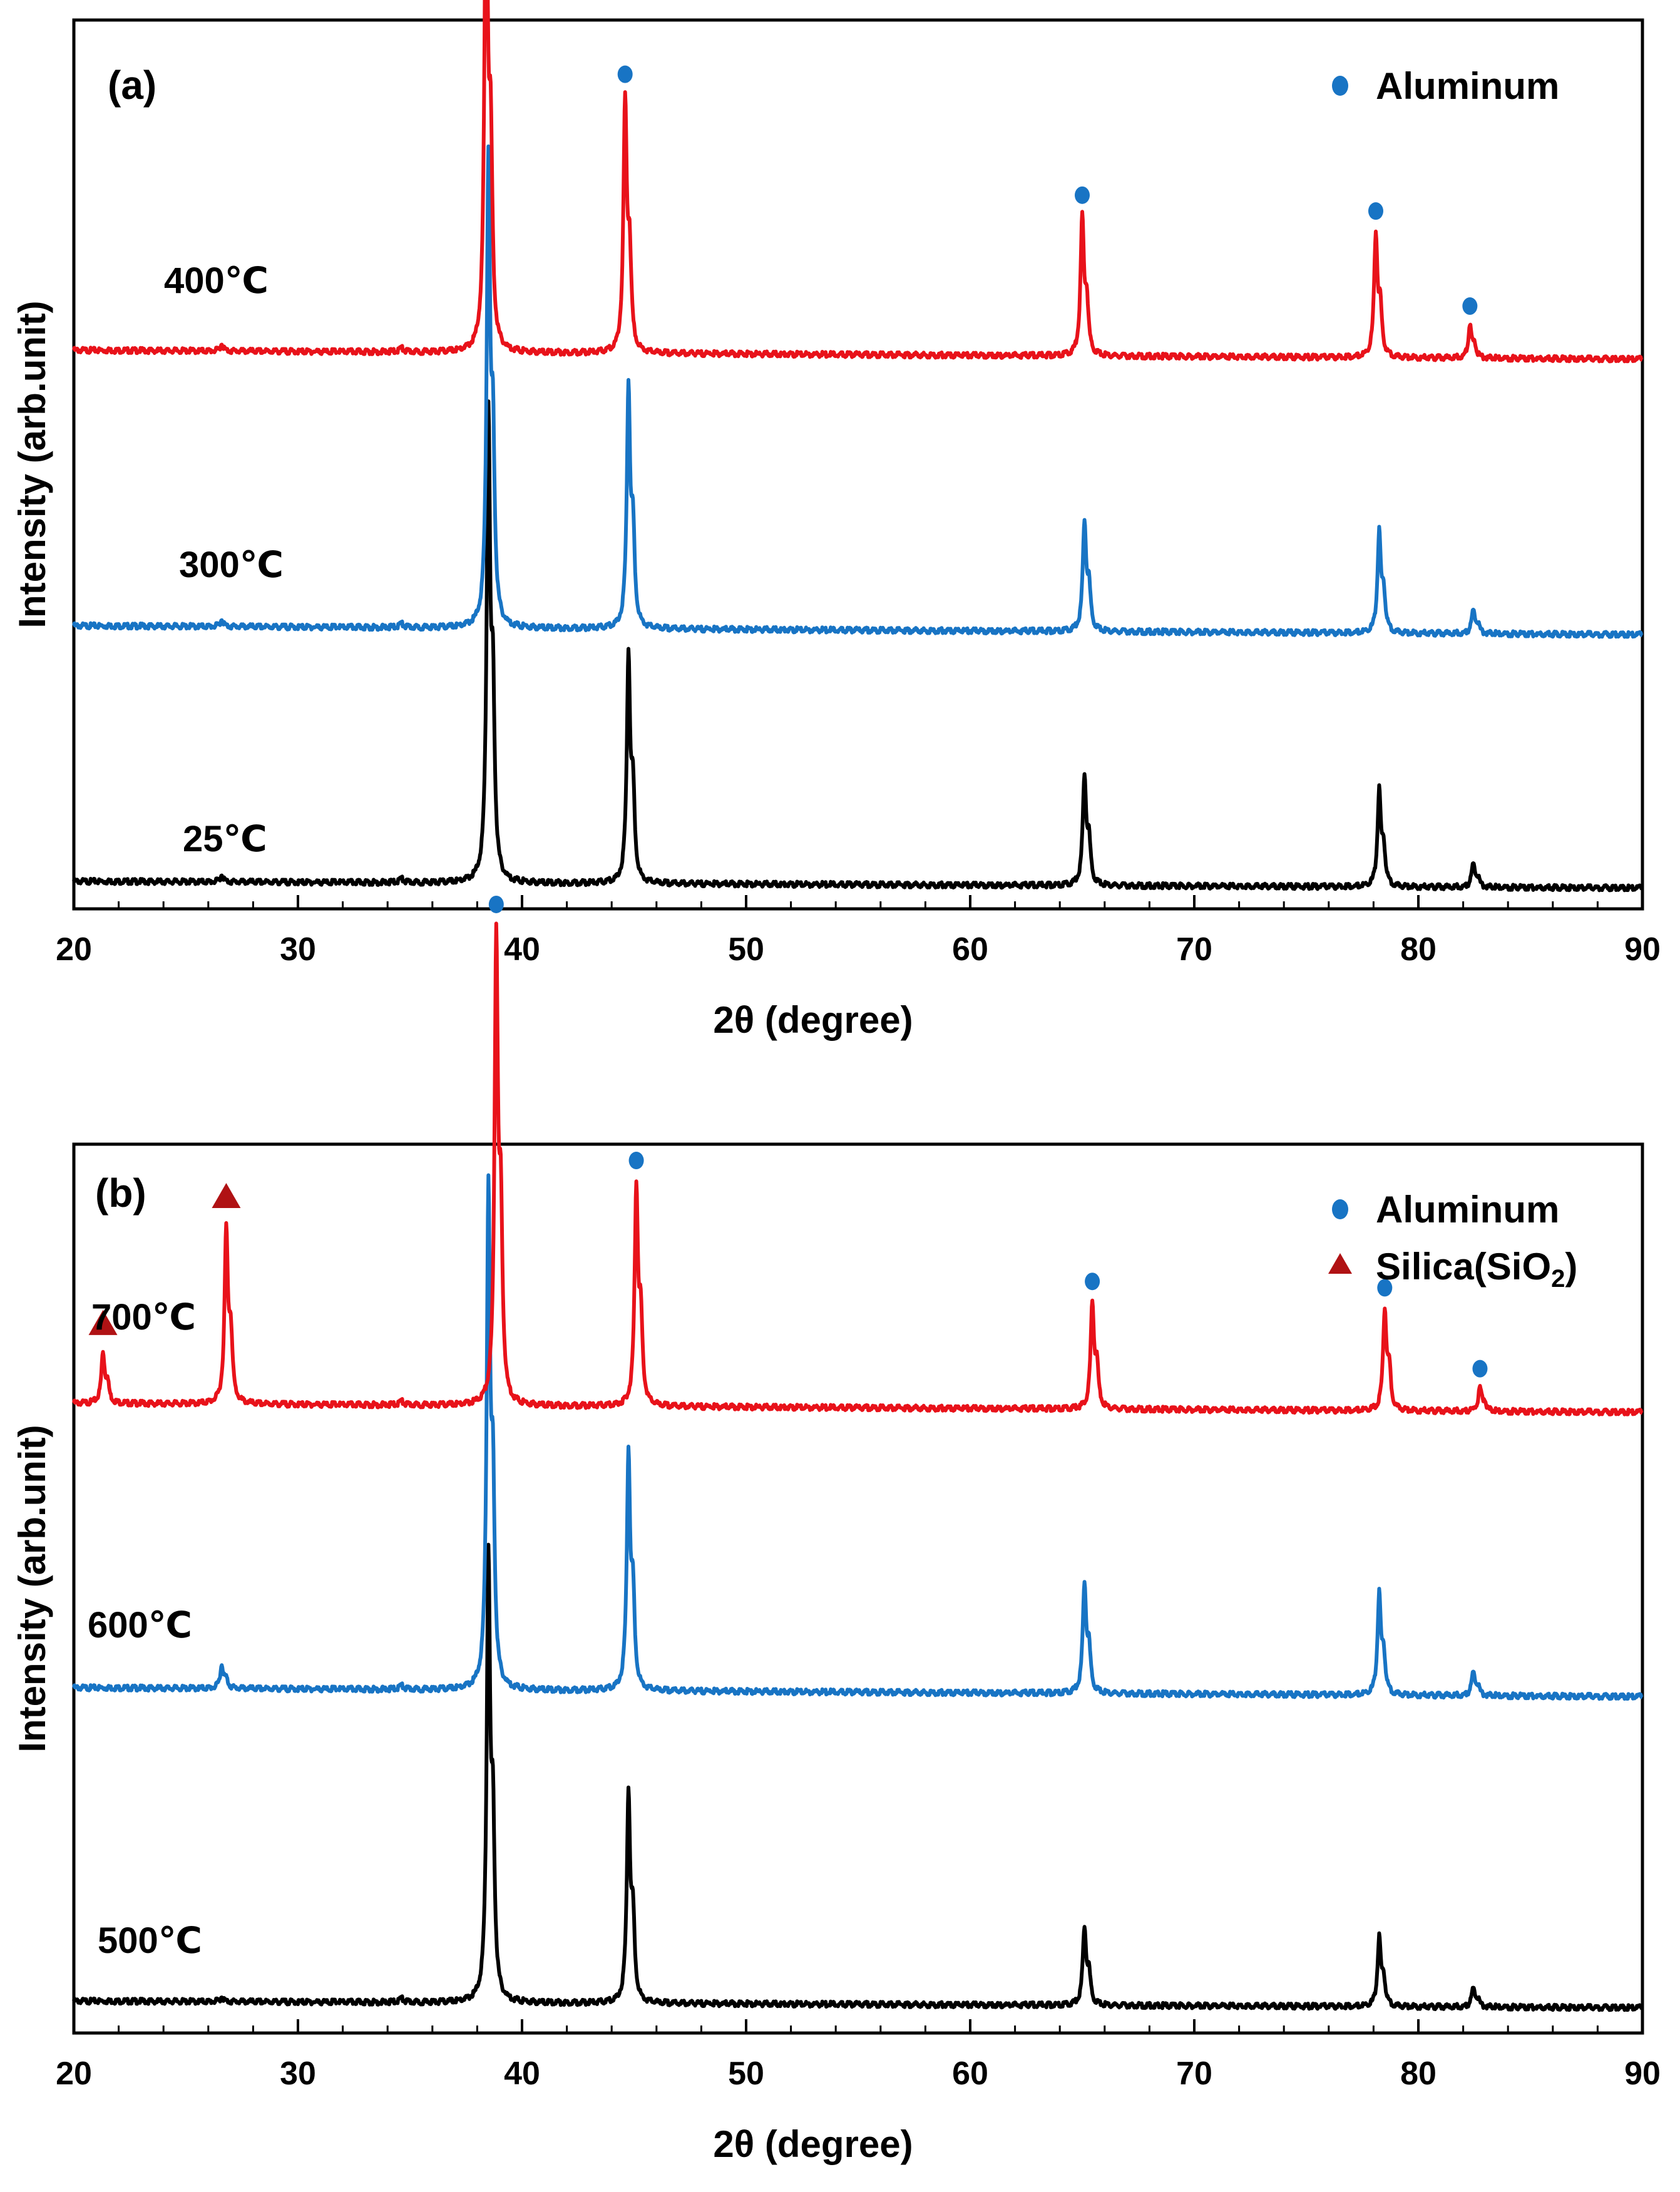 This screenshot has height=2192, width=1680. What do you see at coordinates (143, 1317) in the screenshot?
I see `series-label-700c: 700℃` at bounding box center [143, 1317].